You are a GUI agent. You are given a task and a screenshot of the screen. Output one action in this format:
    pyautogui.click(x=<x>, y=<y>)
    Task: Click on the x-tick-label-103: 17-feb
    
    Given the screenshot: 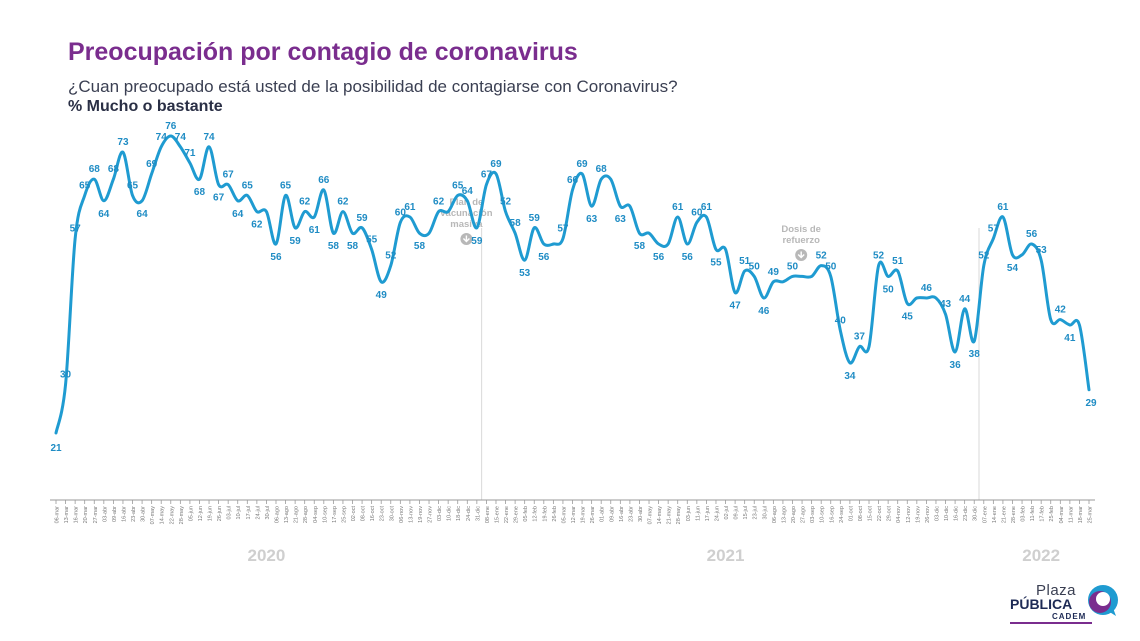 What is the action you would take?
    pyautogui.click(x=1043, y=514)
    